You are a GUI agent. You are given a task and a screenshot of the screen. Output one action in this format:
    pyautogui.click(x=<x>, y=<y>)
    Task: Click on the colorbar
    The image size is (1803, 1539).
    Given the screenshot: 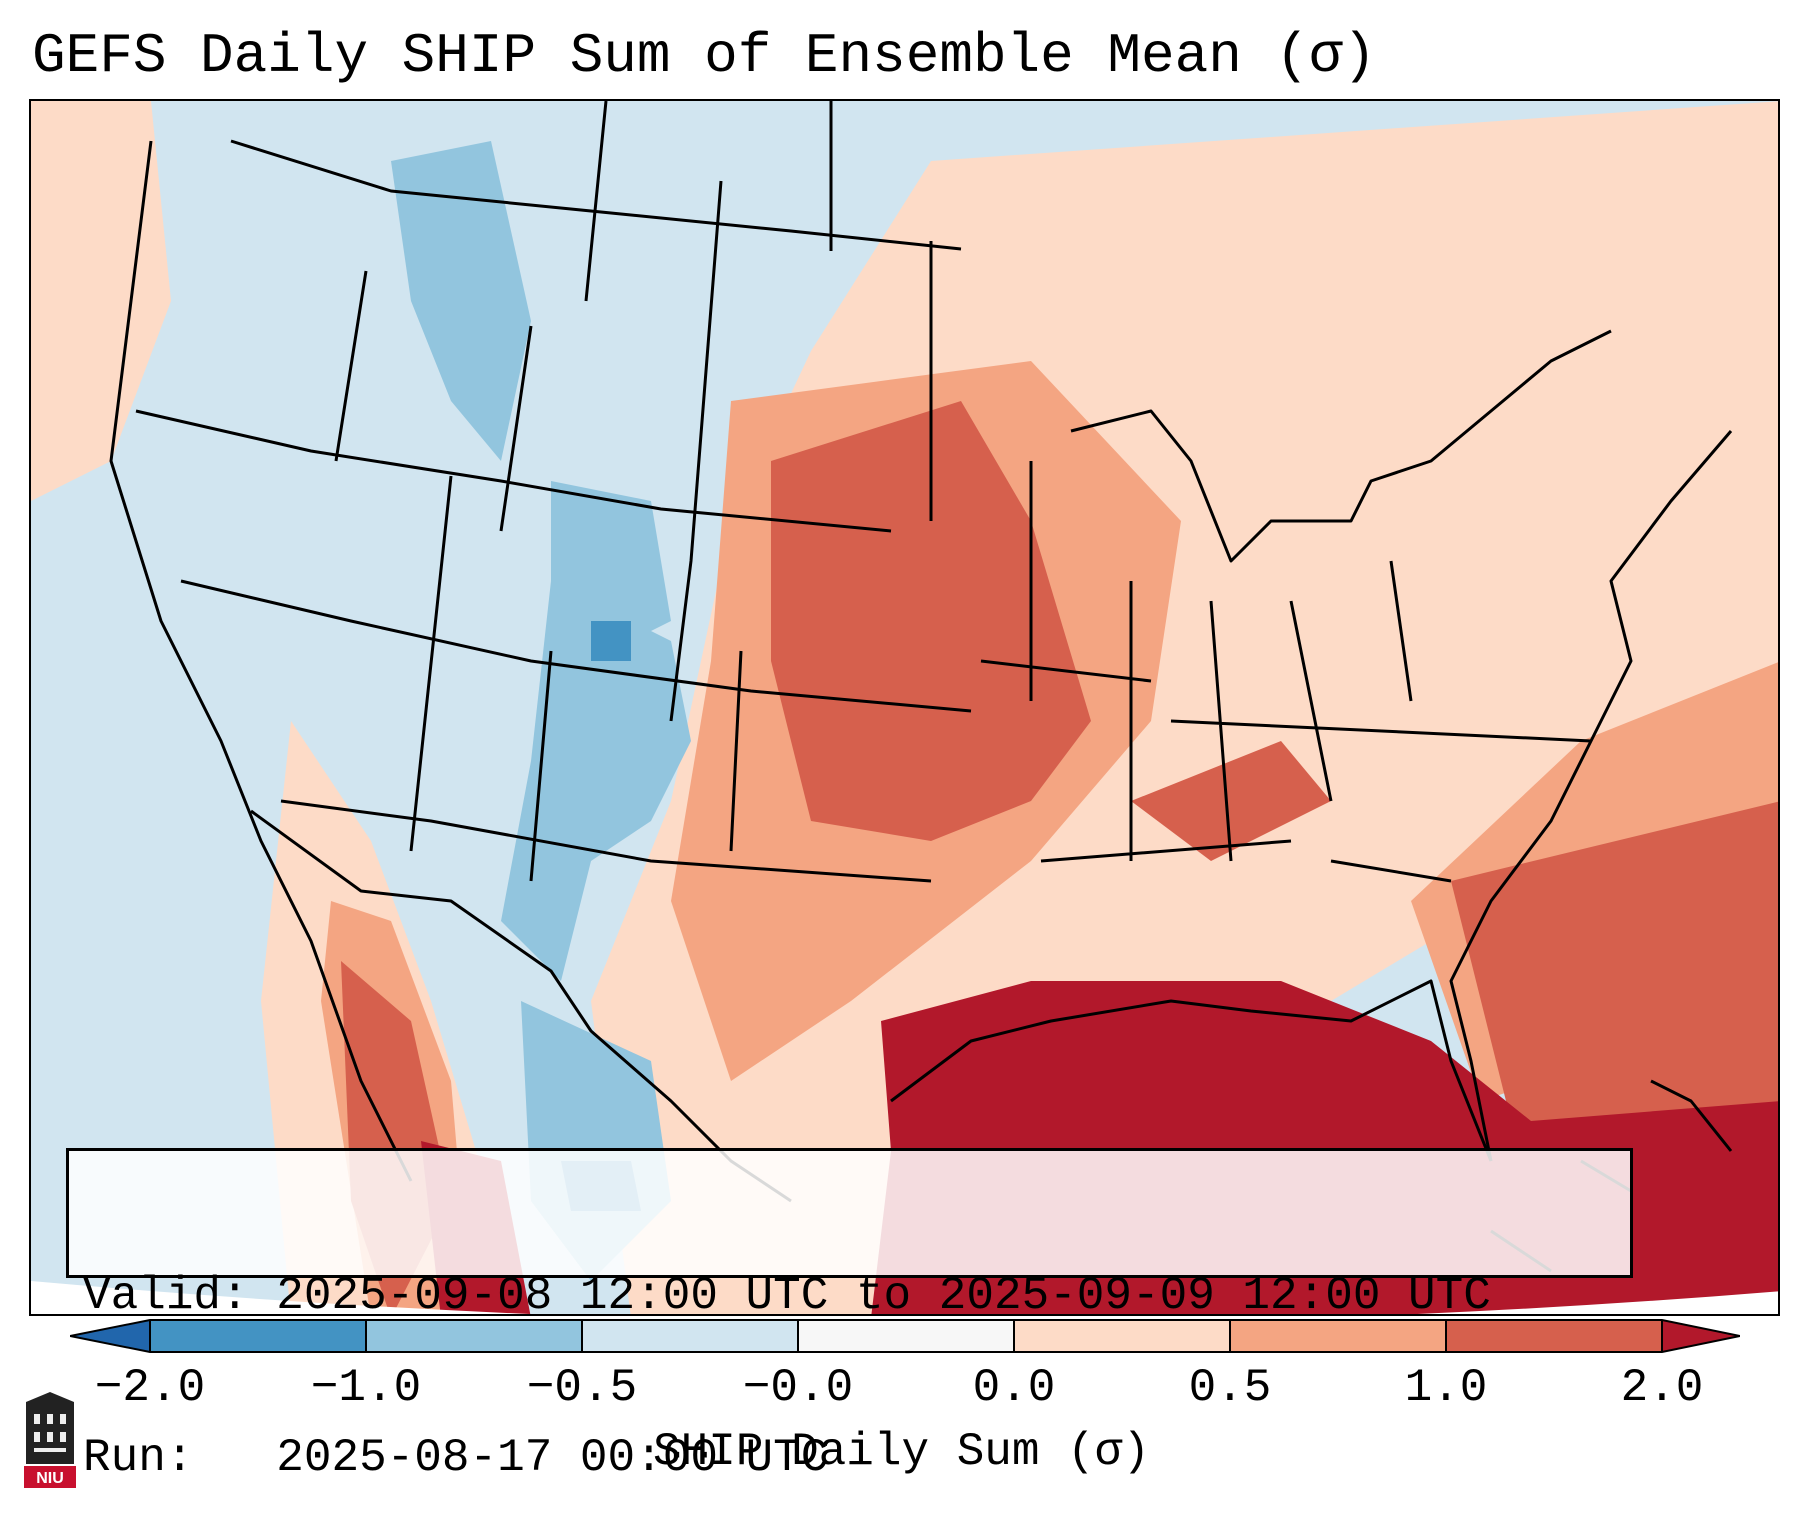 What is the action you would take?
    pyautogui.click(x=905, y=1336)
    